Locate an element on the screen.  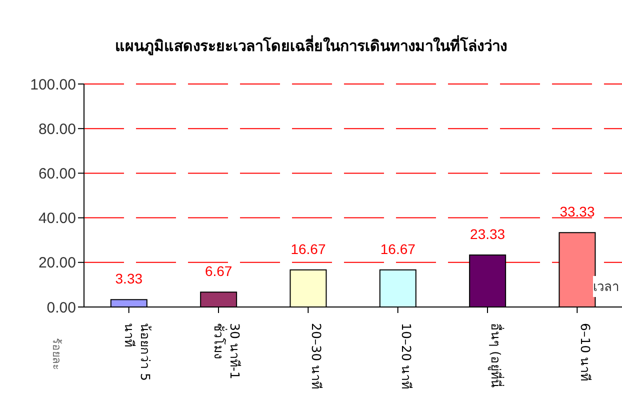
data-label: 33.33 is located at coordinates (577, 212).